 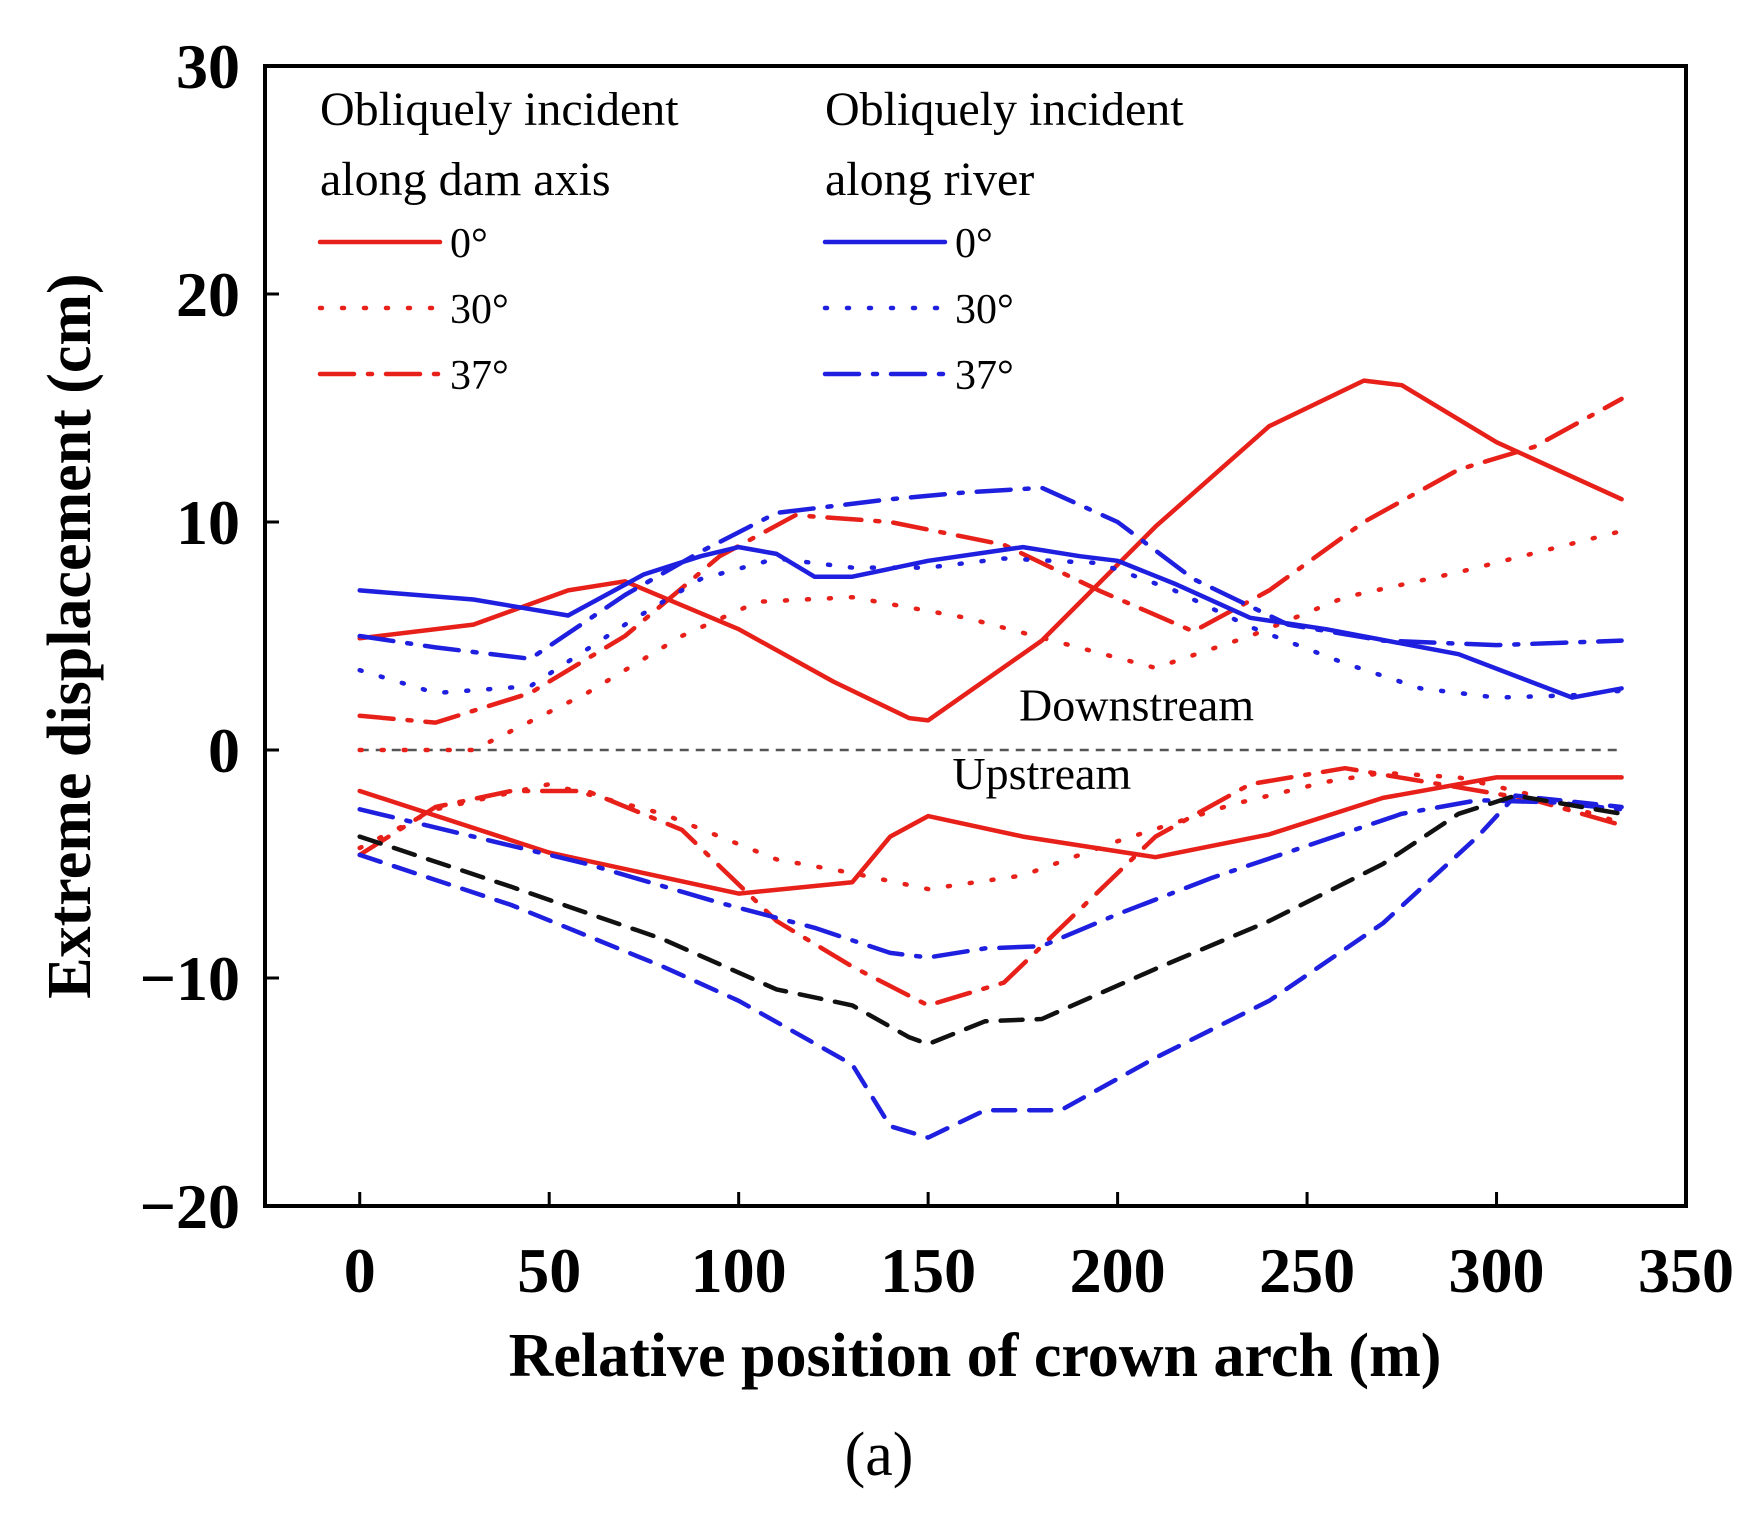 I want to click on panel-label: (a), so click(x=879, y=1455).